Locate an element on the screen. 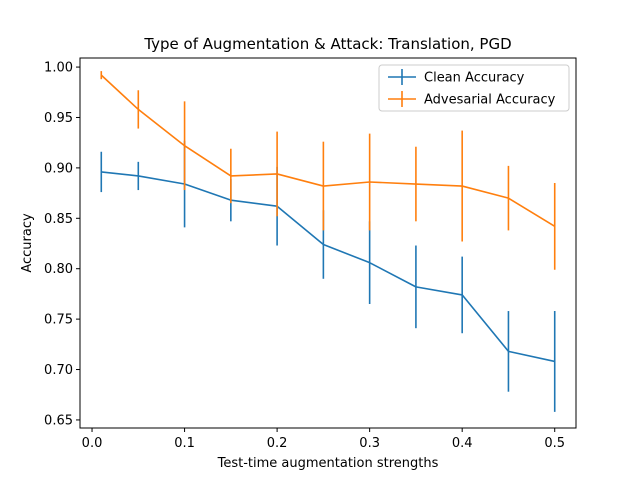  x-tick-label: 0.0 is located at coordinates (92, 443).